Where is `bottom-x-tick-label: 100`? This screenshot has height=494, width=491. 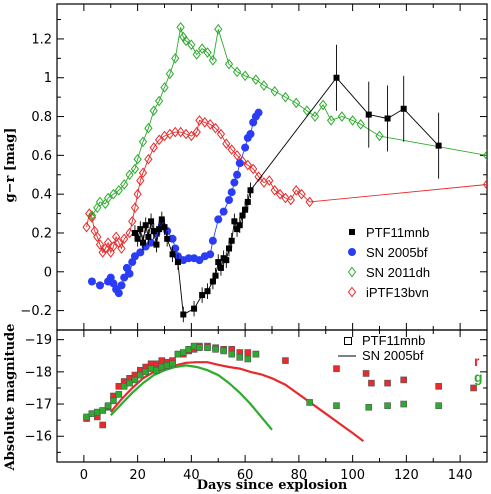
bottom-x-tick-label: 100 is located at coordinates (352, 475).